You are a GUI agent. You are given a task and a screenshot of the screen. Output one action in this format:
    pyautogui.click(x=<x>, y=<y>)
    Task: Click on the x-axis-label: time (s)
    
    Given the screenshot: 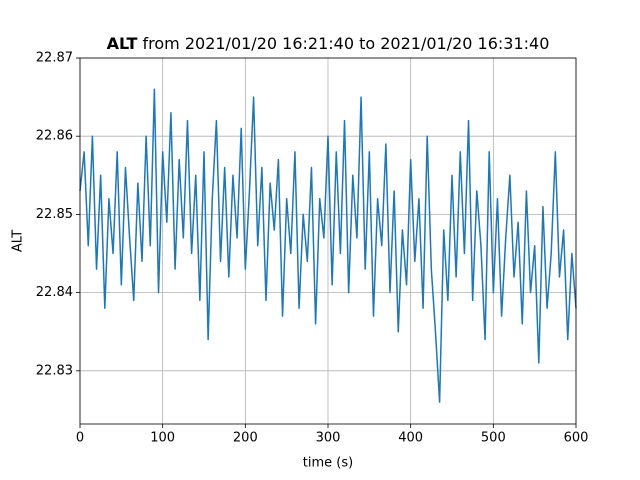 What is the action you would take?
    pyautogui.click(x=328, y=463)
    